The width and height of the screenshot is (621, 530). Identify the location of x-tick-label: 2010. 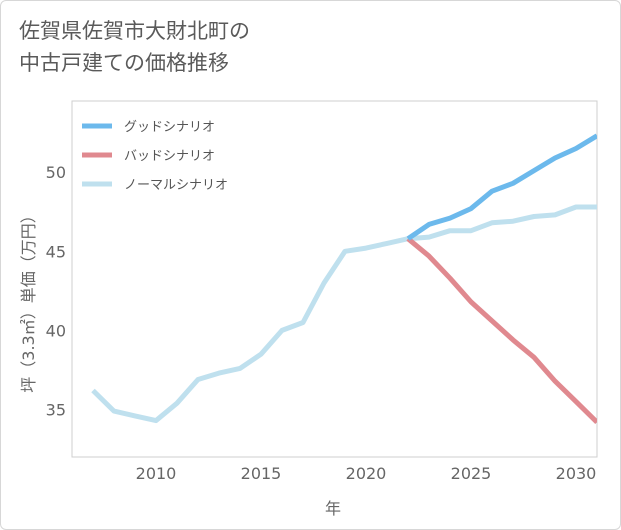
(156, 473).